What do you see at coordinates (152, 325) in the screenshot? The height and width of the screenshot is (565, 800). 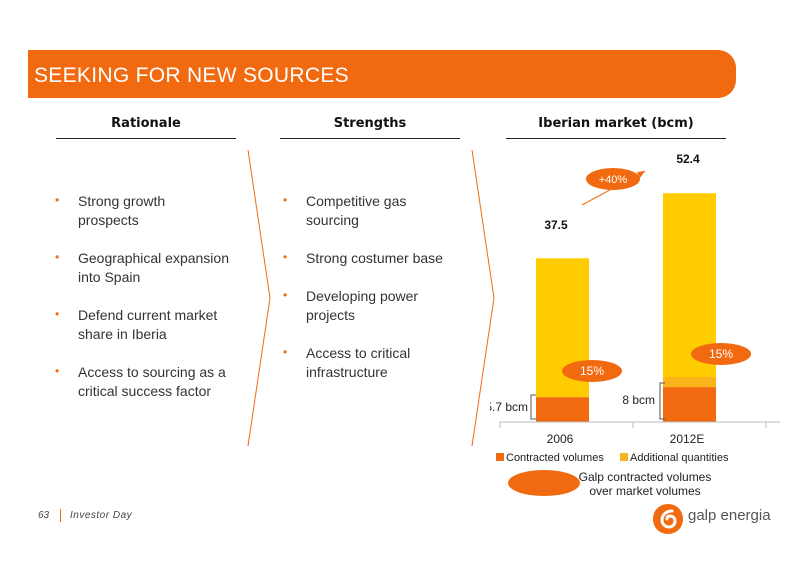 I see `list-item: • Defend current market share in Iberia` at bounding box center [152, 325].